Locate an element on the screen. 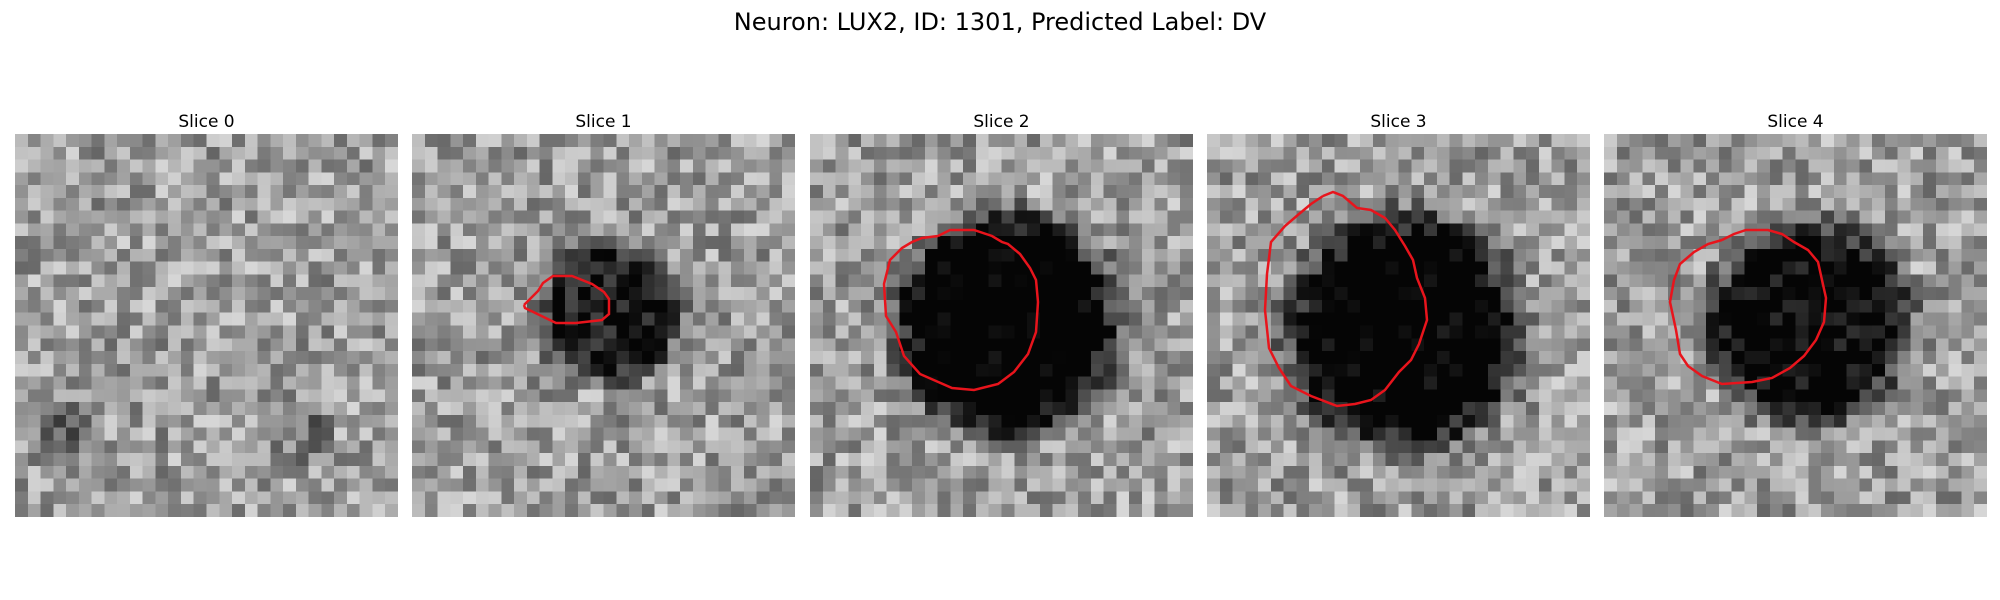  slice-panel-2: Slice 2 is located at coordinates (1001, 313).